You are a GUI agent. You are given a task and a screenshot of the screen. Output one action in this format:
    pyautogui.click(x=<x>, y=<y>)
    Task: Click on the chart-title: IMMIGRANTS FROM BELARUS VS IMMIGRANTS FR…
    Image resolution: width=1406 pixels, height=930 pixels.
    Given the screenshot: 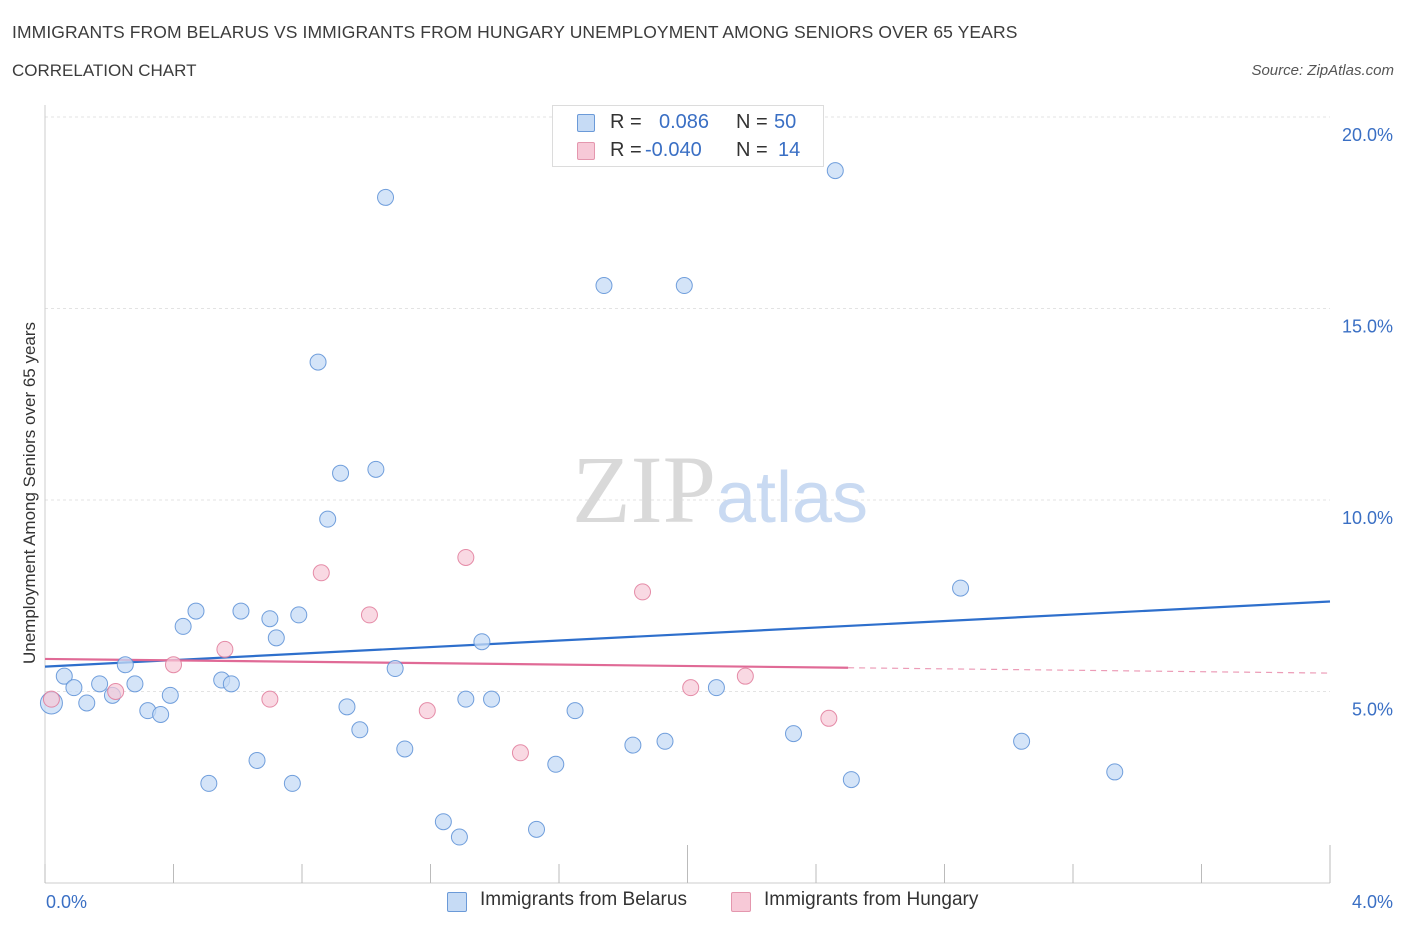 What is the action you would take?
    pyautogui.click(x=515, y=32)
    